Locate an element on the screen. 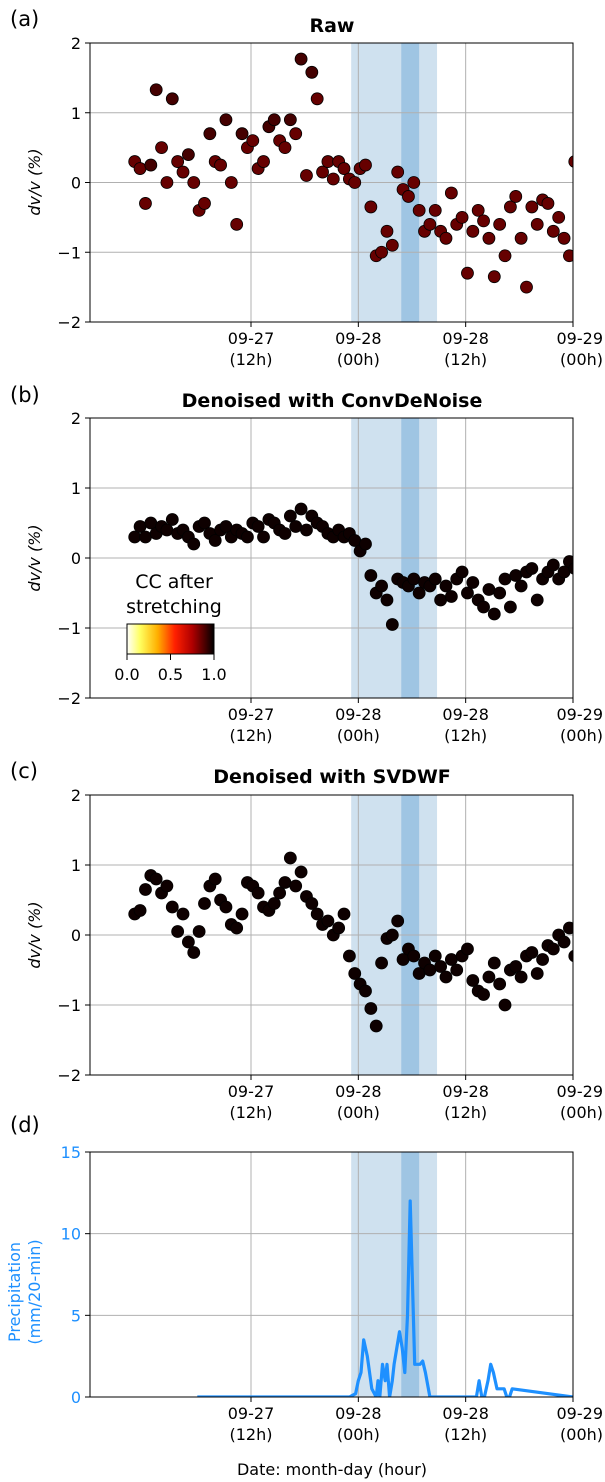 This screenshot has height=1482, width=605. x-tick-label-date: 09-27 is located at coordinates (251, 338).